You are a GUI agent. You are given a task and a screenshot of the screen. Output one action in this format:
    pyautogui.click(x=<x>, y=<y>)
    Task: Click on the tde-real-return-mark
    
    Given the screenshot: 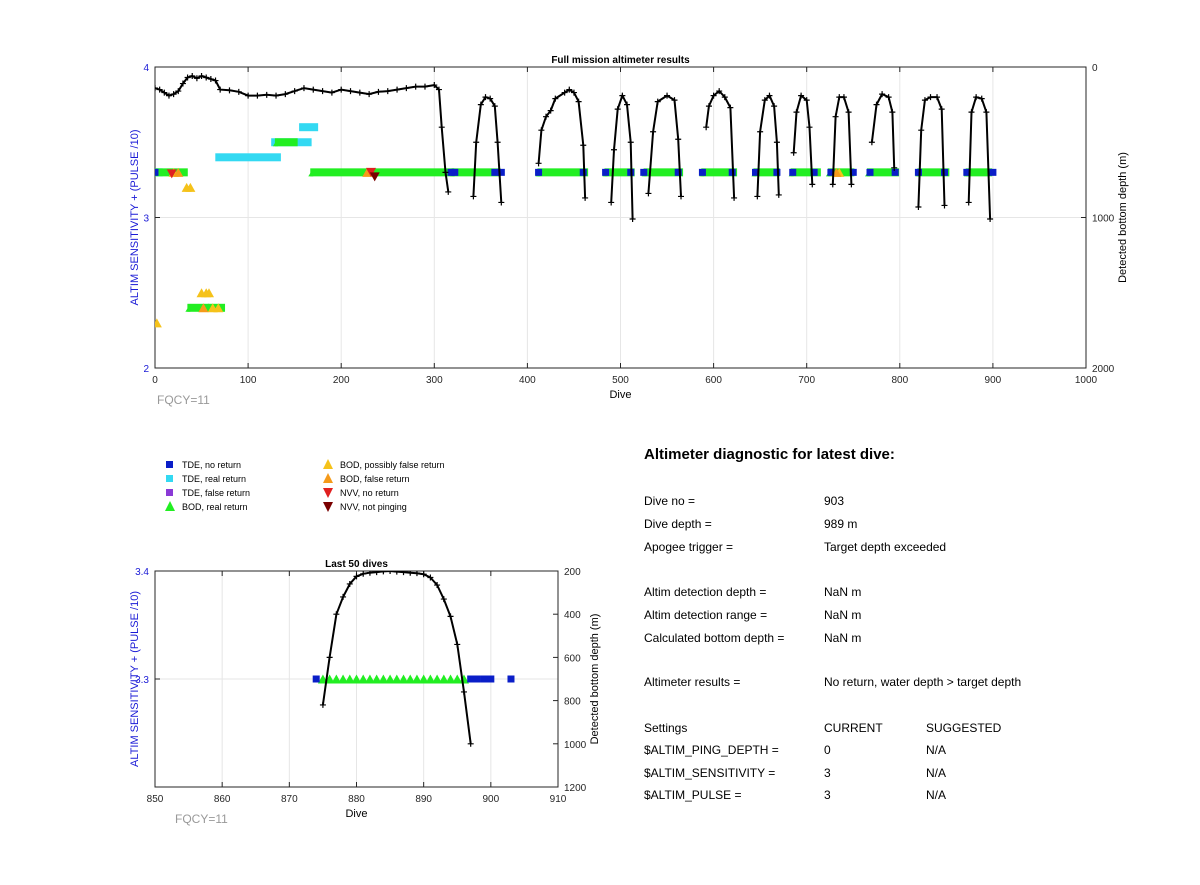 What is the action you would take?
    pyautogui.click(x=309, y=127)
    